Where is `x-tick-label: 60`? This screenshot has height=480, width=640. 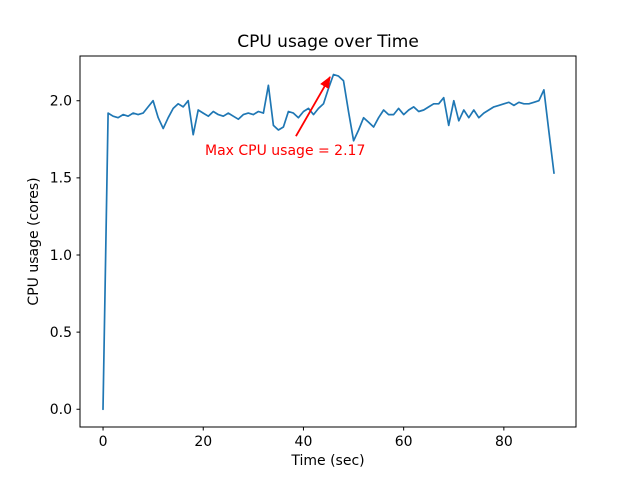
x-tick-label: 60 is located at coordinates (404, 442).